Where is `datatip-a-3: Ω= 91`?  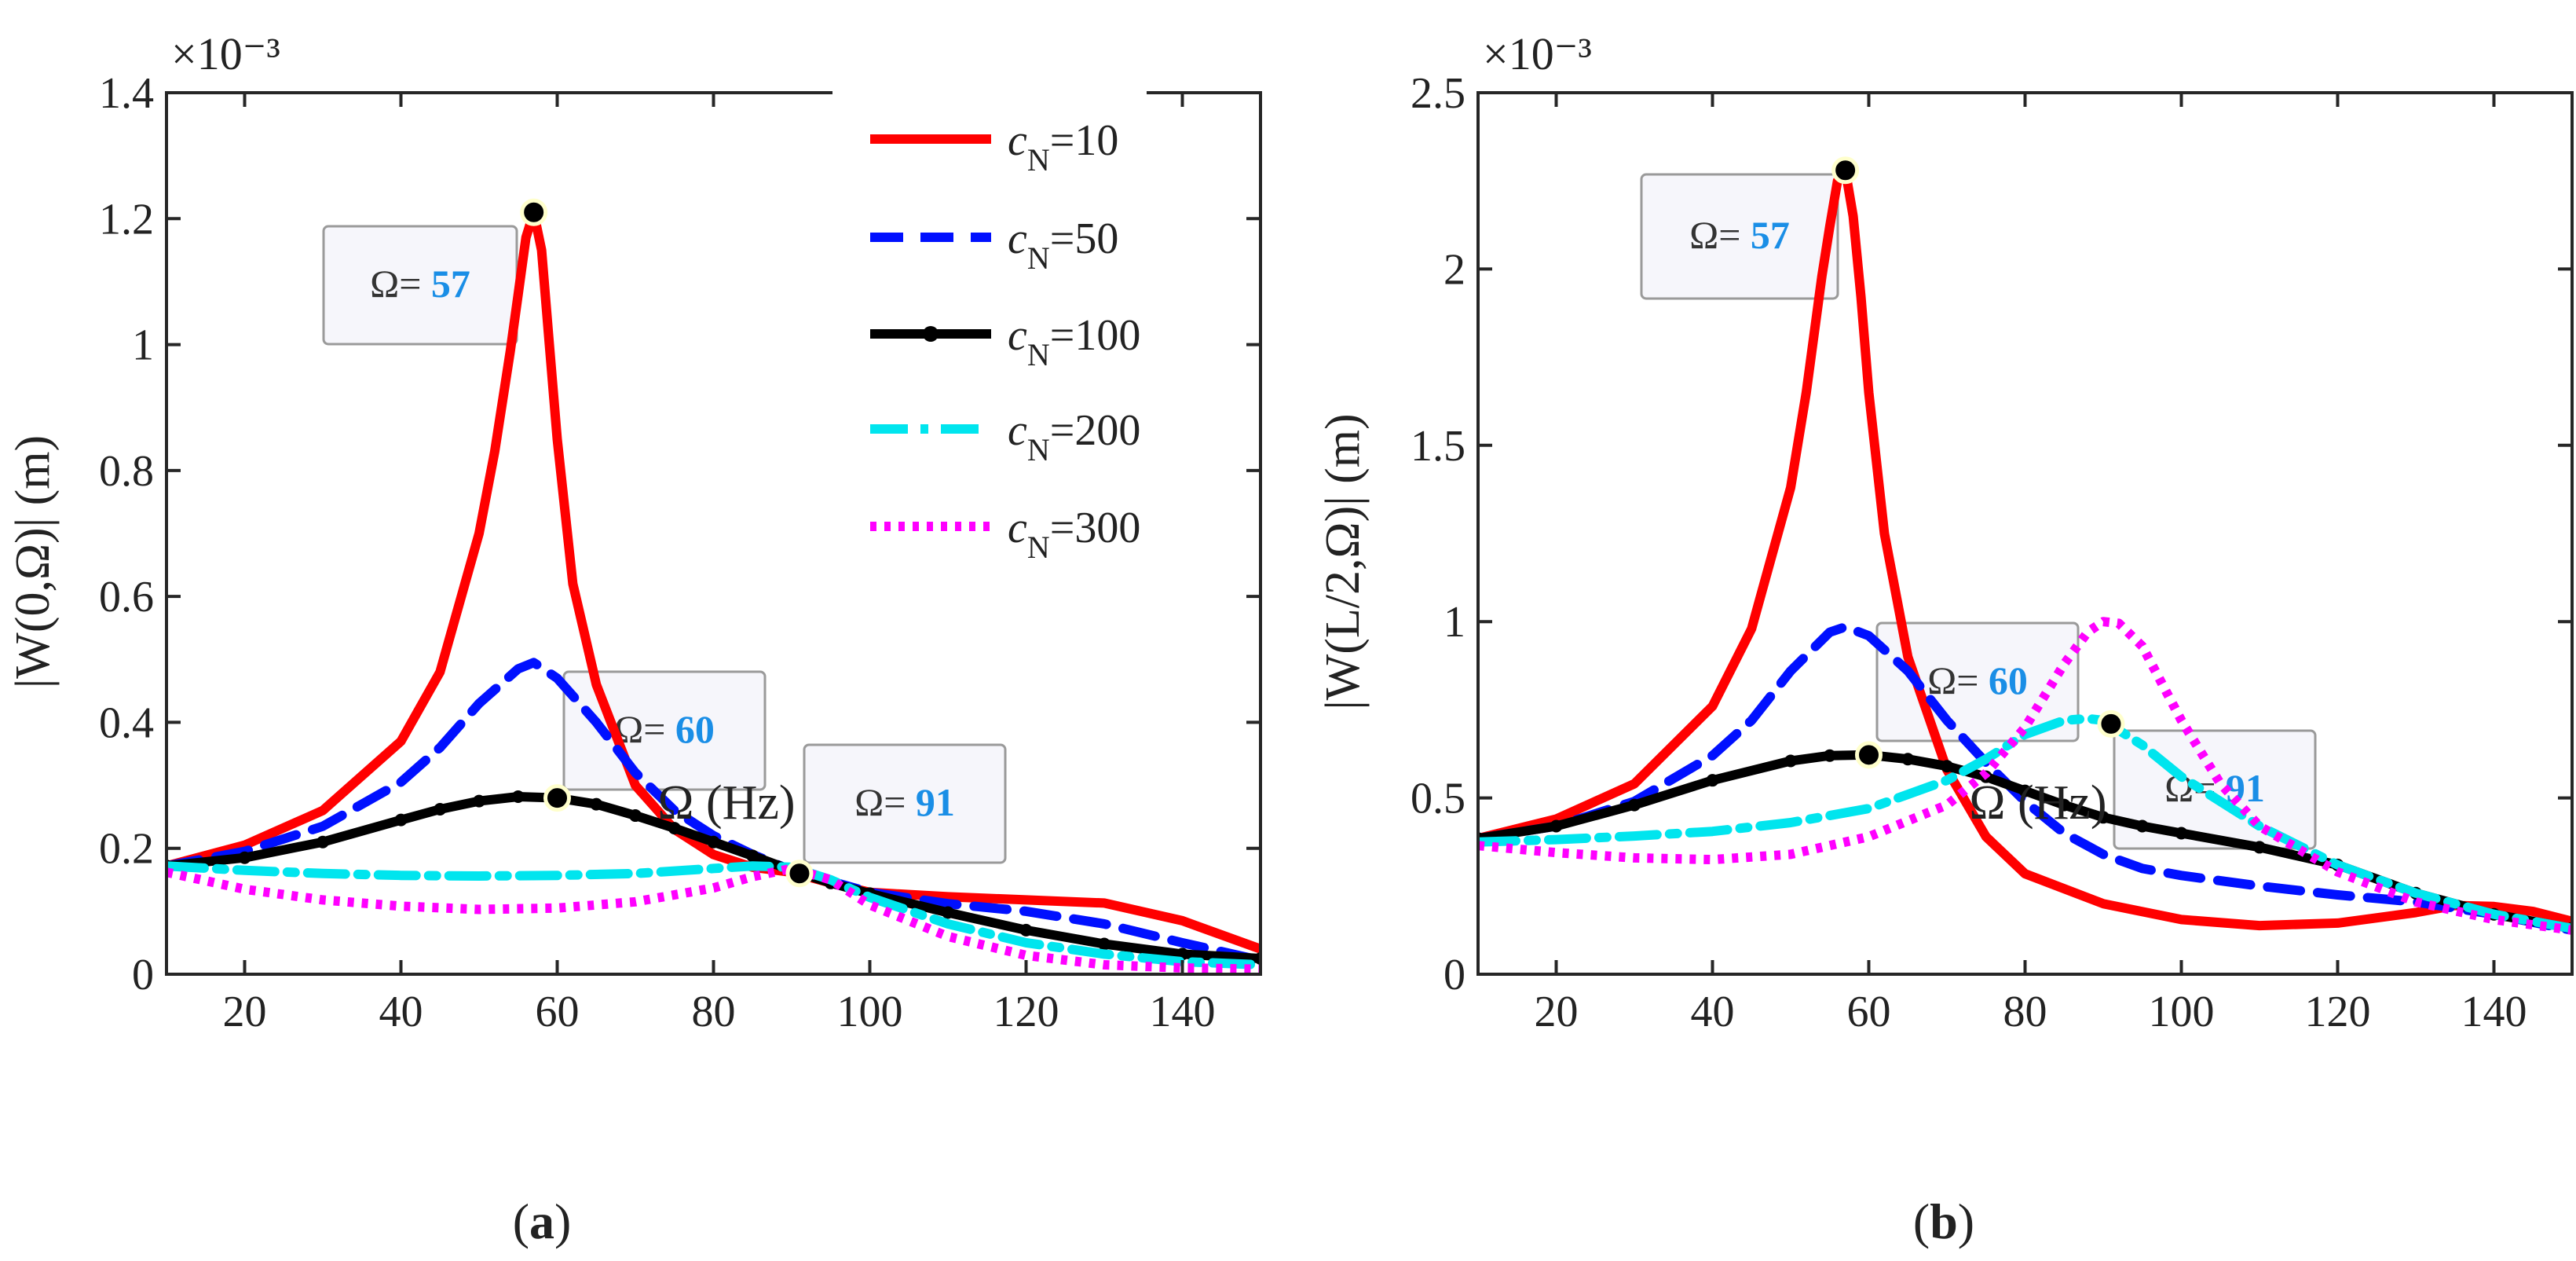 datatip-a-3: Ω= 91 is located at coordinates (905, 803).